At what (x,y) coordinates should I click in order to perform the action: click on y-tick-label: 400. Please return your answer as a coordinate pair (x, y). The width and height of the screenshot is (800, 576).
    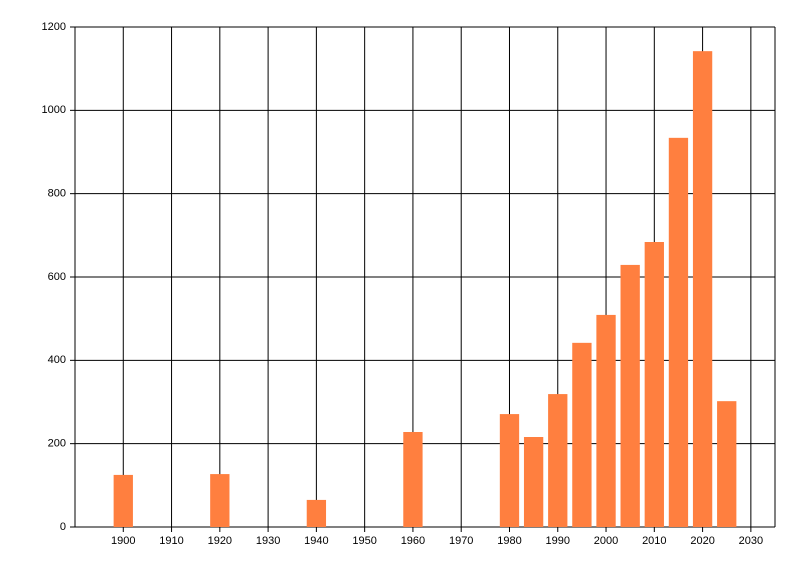
    Looking at the image, I should click on (57, 360).